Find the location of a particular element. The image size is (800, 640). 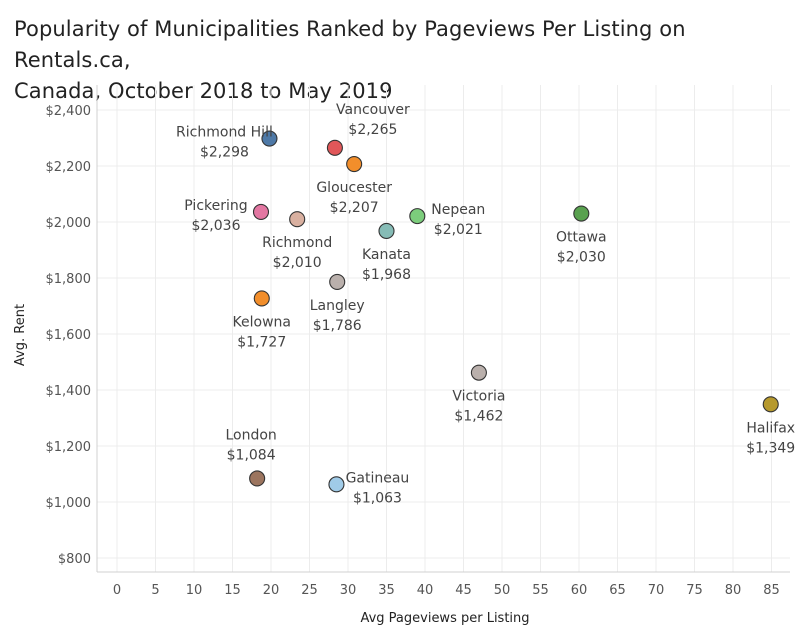

x-tick-label: 5 is located at coordinates (155, 590).